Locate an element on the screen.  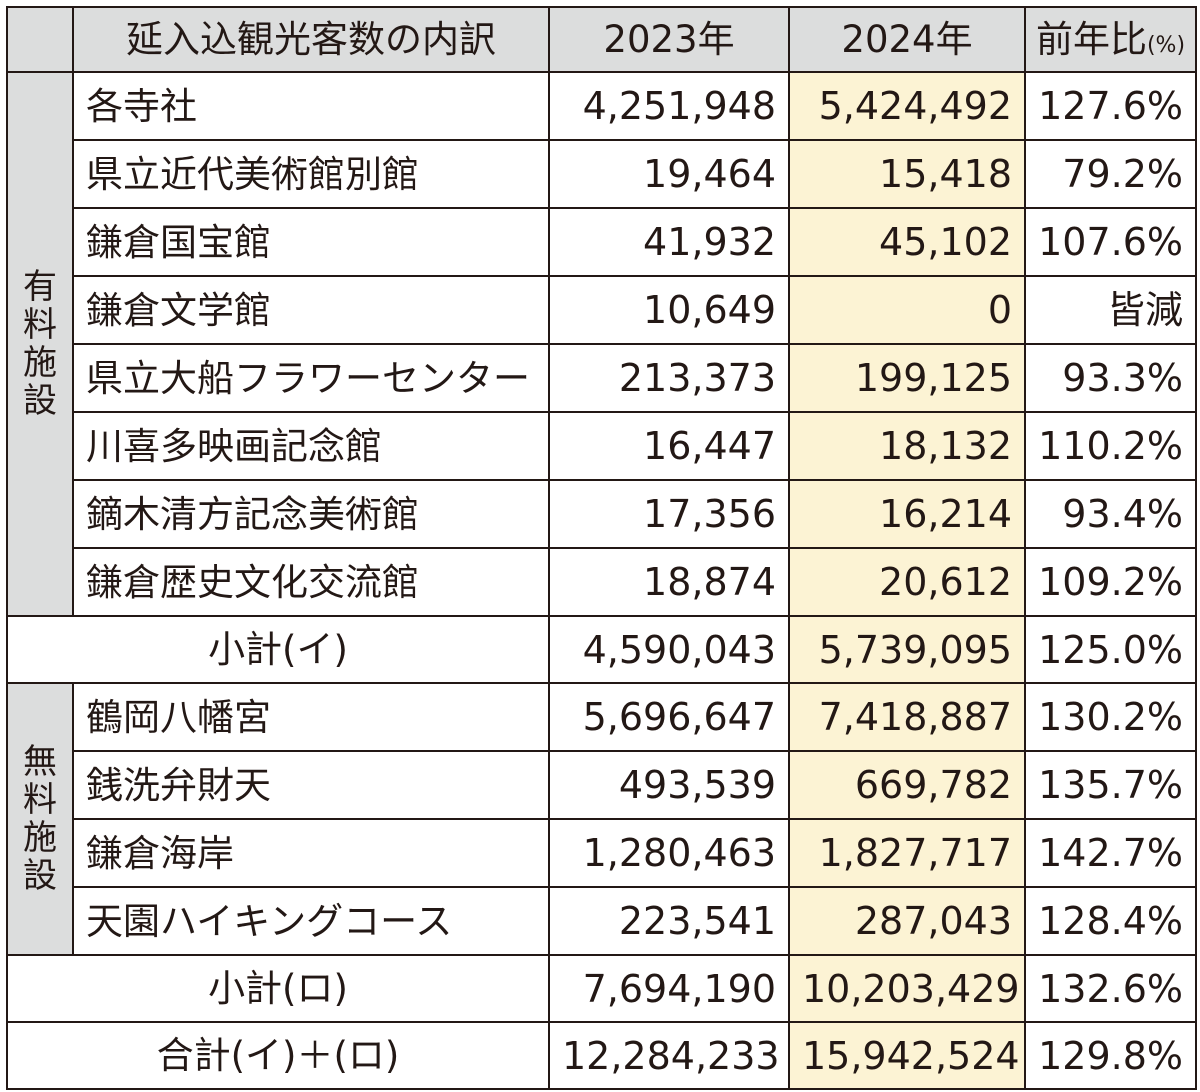
row-name: 鎌倉文学館 is located at coordinates (311, 310).